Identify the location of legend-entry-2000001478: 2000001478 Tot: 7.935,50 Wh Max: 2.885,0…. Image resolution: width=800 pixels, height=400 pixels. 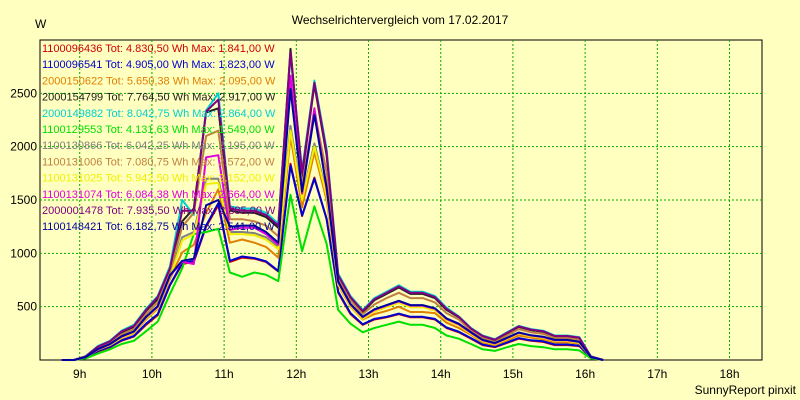
(159, 211).